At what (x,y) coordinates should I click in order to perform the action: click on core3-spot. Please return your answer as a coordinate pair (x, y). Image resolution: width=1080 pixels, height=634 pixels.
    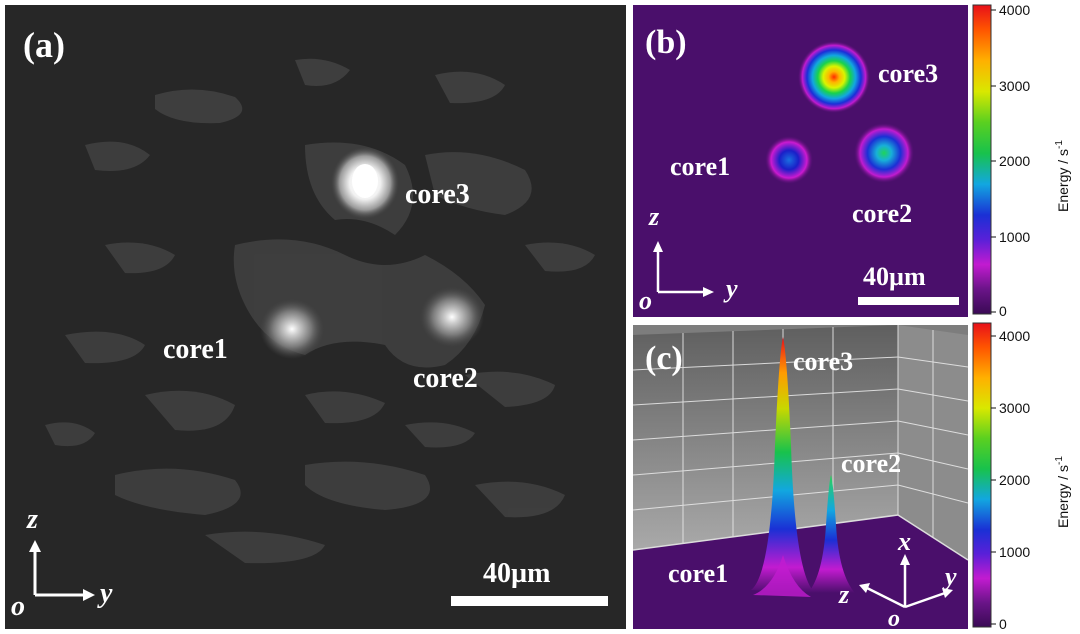
    Looking at the image, I should click on (834, 77).